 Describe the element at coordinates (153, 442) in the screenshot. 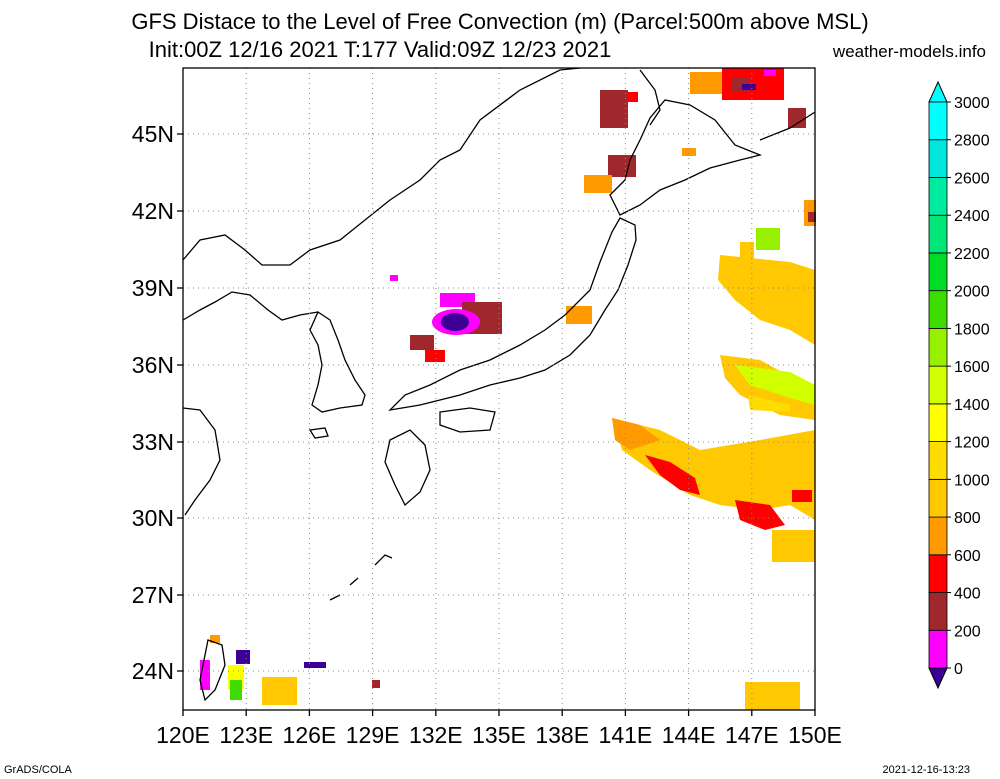

I see `lat-label: 33N` at that location.